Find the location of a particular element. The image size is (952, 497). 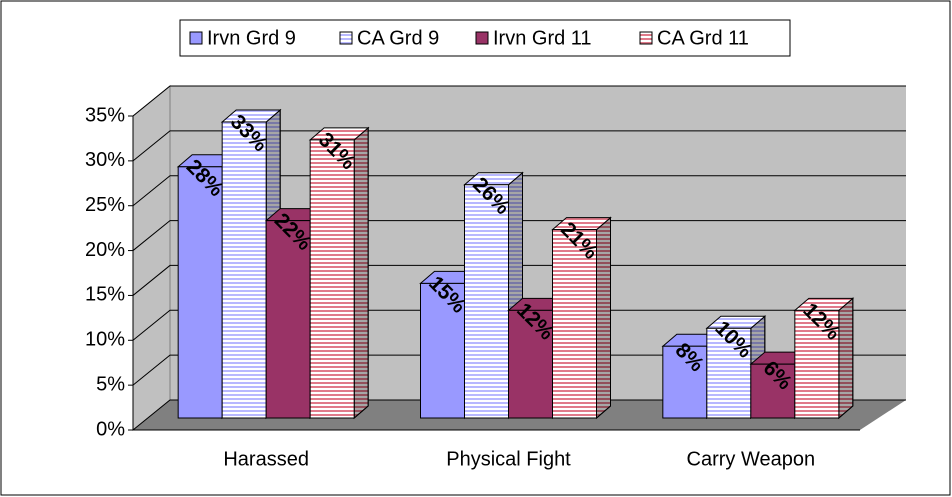

y-tick-label: 10% is located at coordinates (105, 340).